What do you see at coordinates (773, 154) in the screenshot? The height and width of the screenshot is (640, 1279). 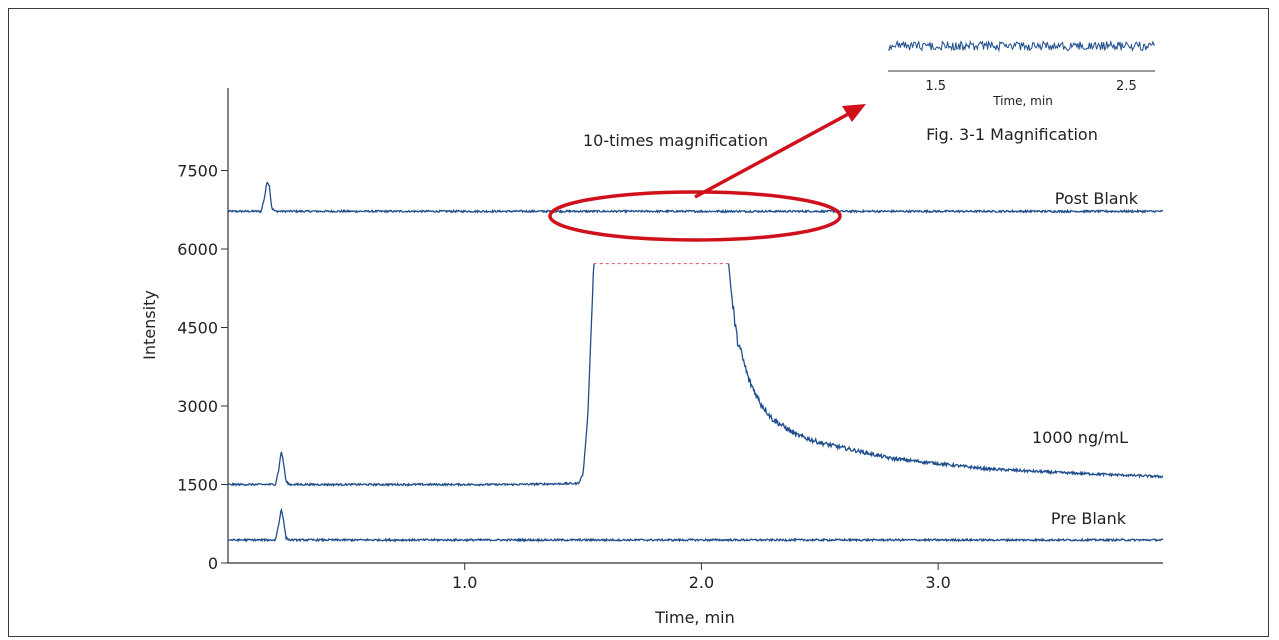 I see `annotation-arrow` at bounding box center [773, 154].